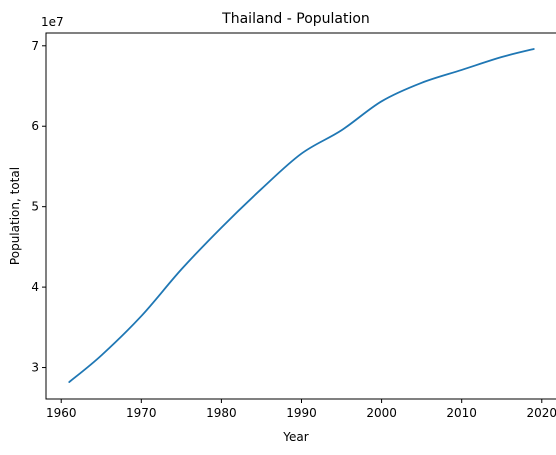 The width and height of the screenshot is (556, 455). I want to click on y-axis-offset-label: 1e7, so click(52, 22).